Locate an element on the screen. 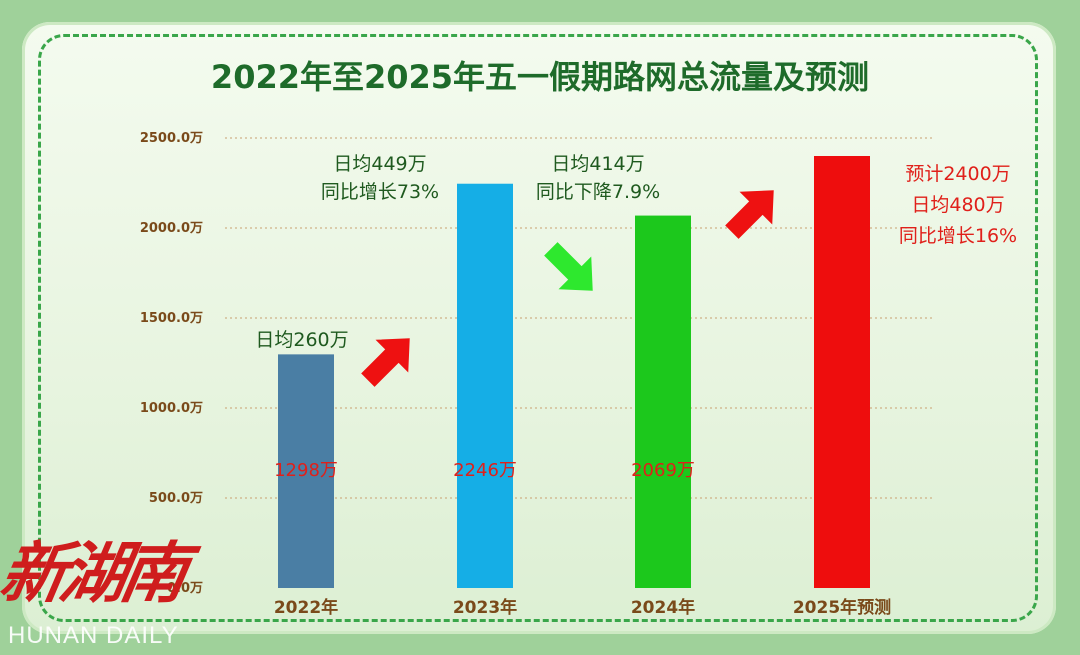  chart-title: 2022年至2025年五一假期路网总流量及预测 is located at coordinates (540, 77).